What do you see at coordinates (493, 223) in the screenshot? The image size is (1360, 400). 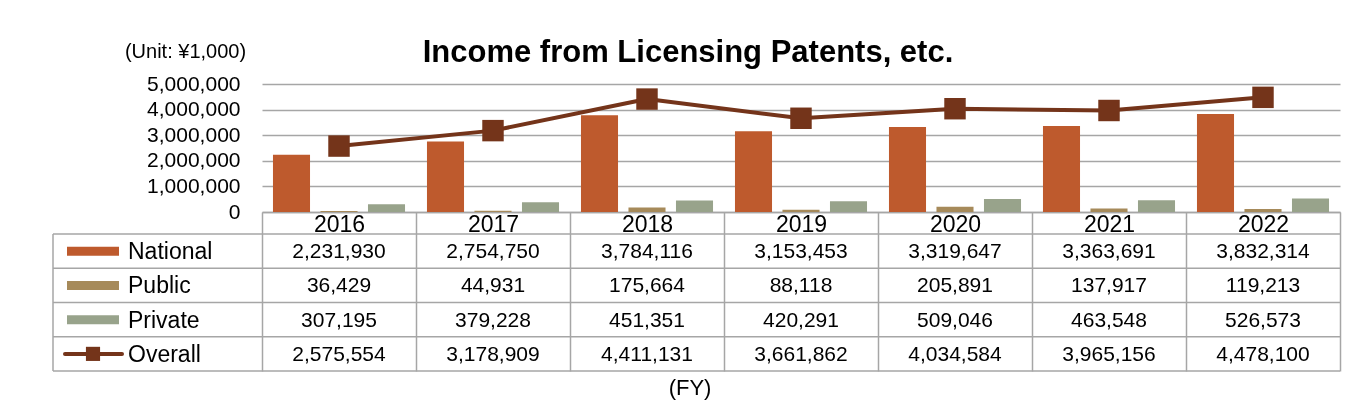 I see `x-tick-label: 2017` at bounding box center [493, 223].